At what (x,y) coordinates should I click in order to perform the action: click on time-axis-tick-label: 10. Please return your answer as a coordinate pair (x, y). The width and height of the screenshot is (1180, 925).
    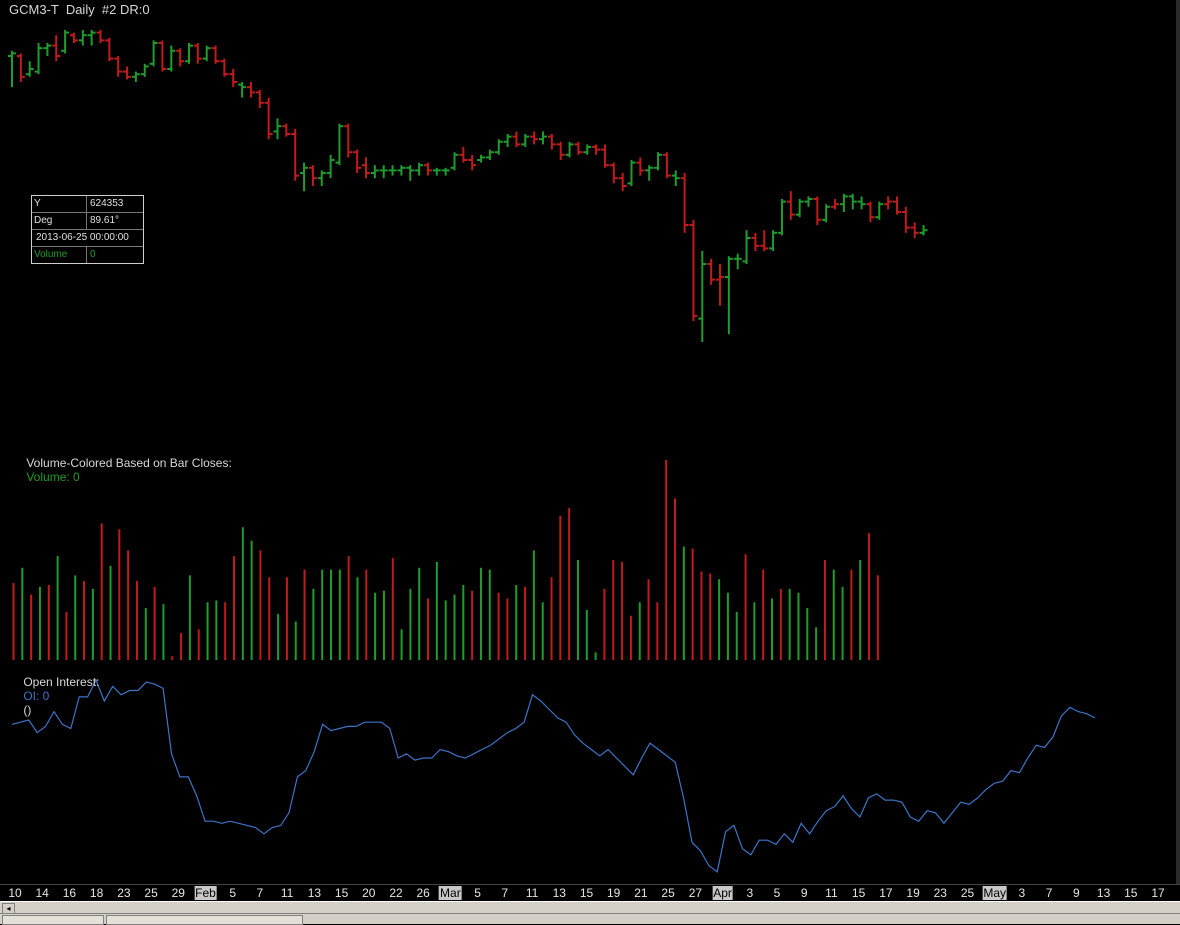
    Looking at the image, I should click on (15, 893).